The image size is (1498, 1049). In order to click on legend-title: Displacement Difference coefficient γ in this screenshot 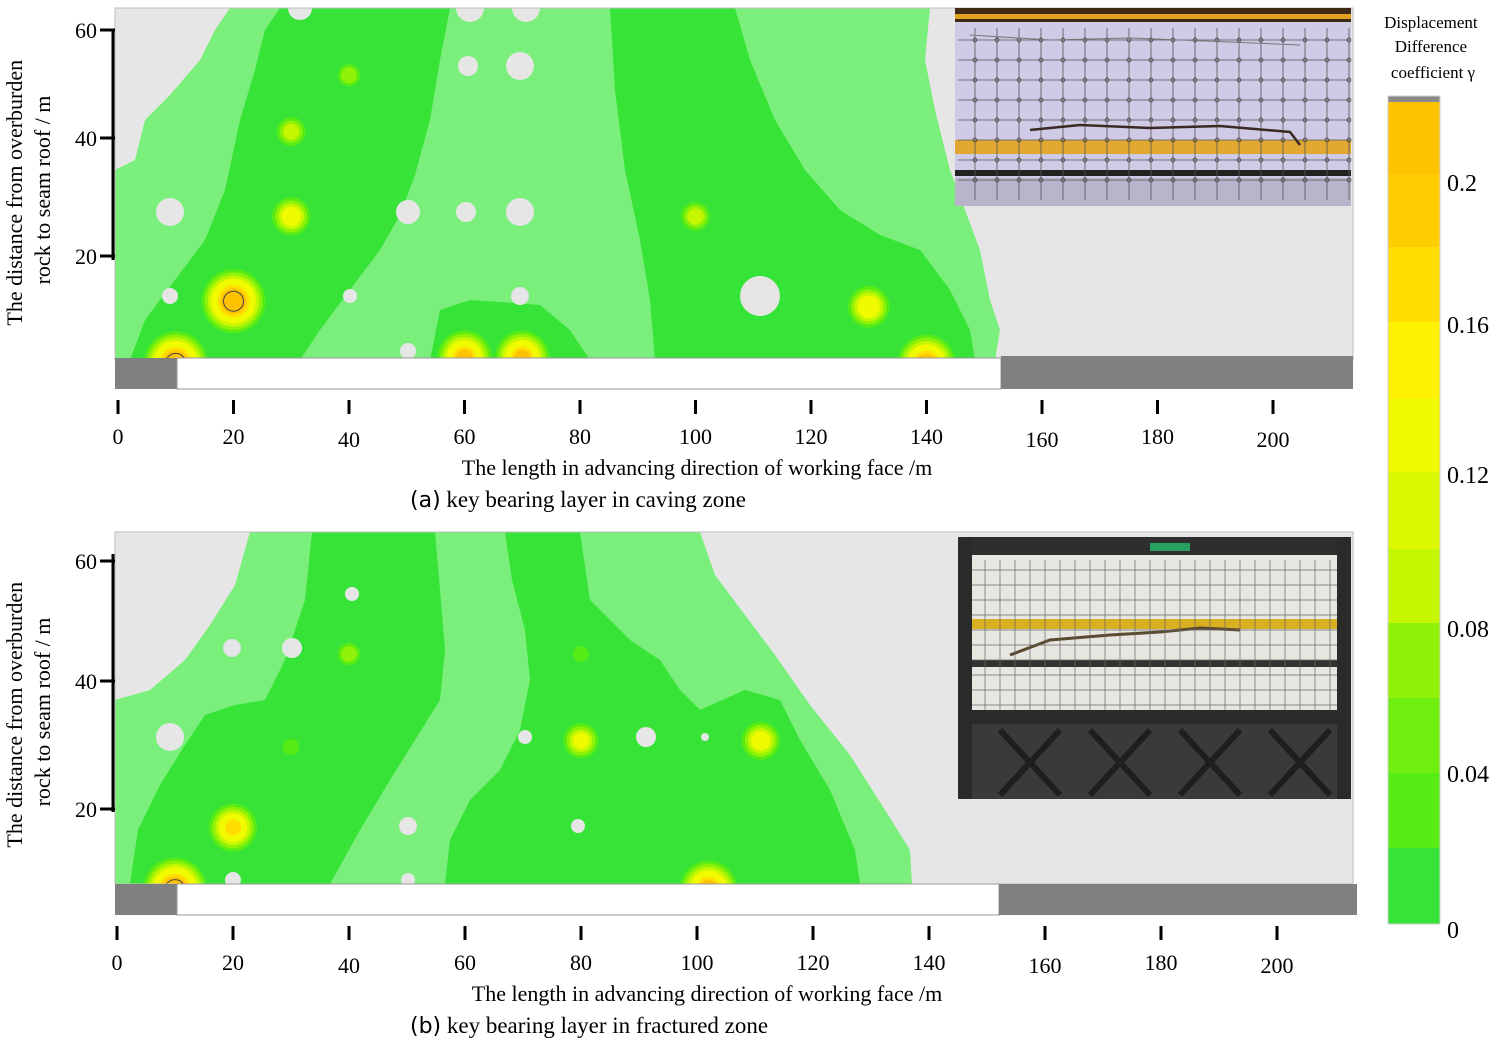, I will do `click(1433, 47)`.